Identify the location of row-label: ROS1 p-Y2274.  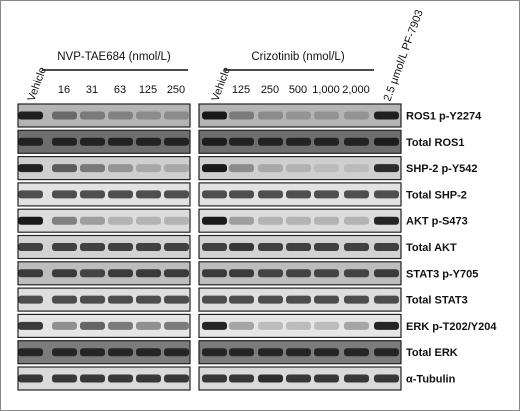
(444, 117).